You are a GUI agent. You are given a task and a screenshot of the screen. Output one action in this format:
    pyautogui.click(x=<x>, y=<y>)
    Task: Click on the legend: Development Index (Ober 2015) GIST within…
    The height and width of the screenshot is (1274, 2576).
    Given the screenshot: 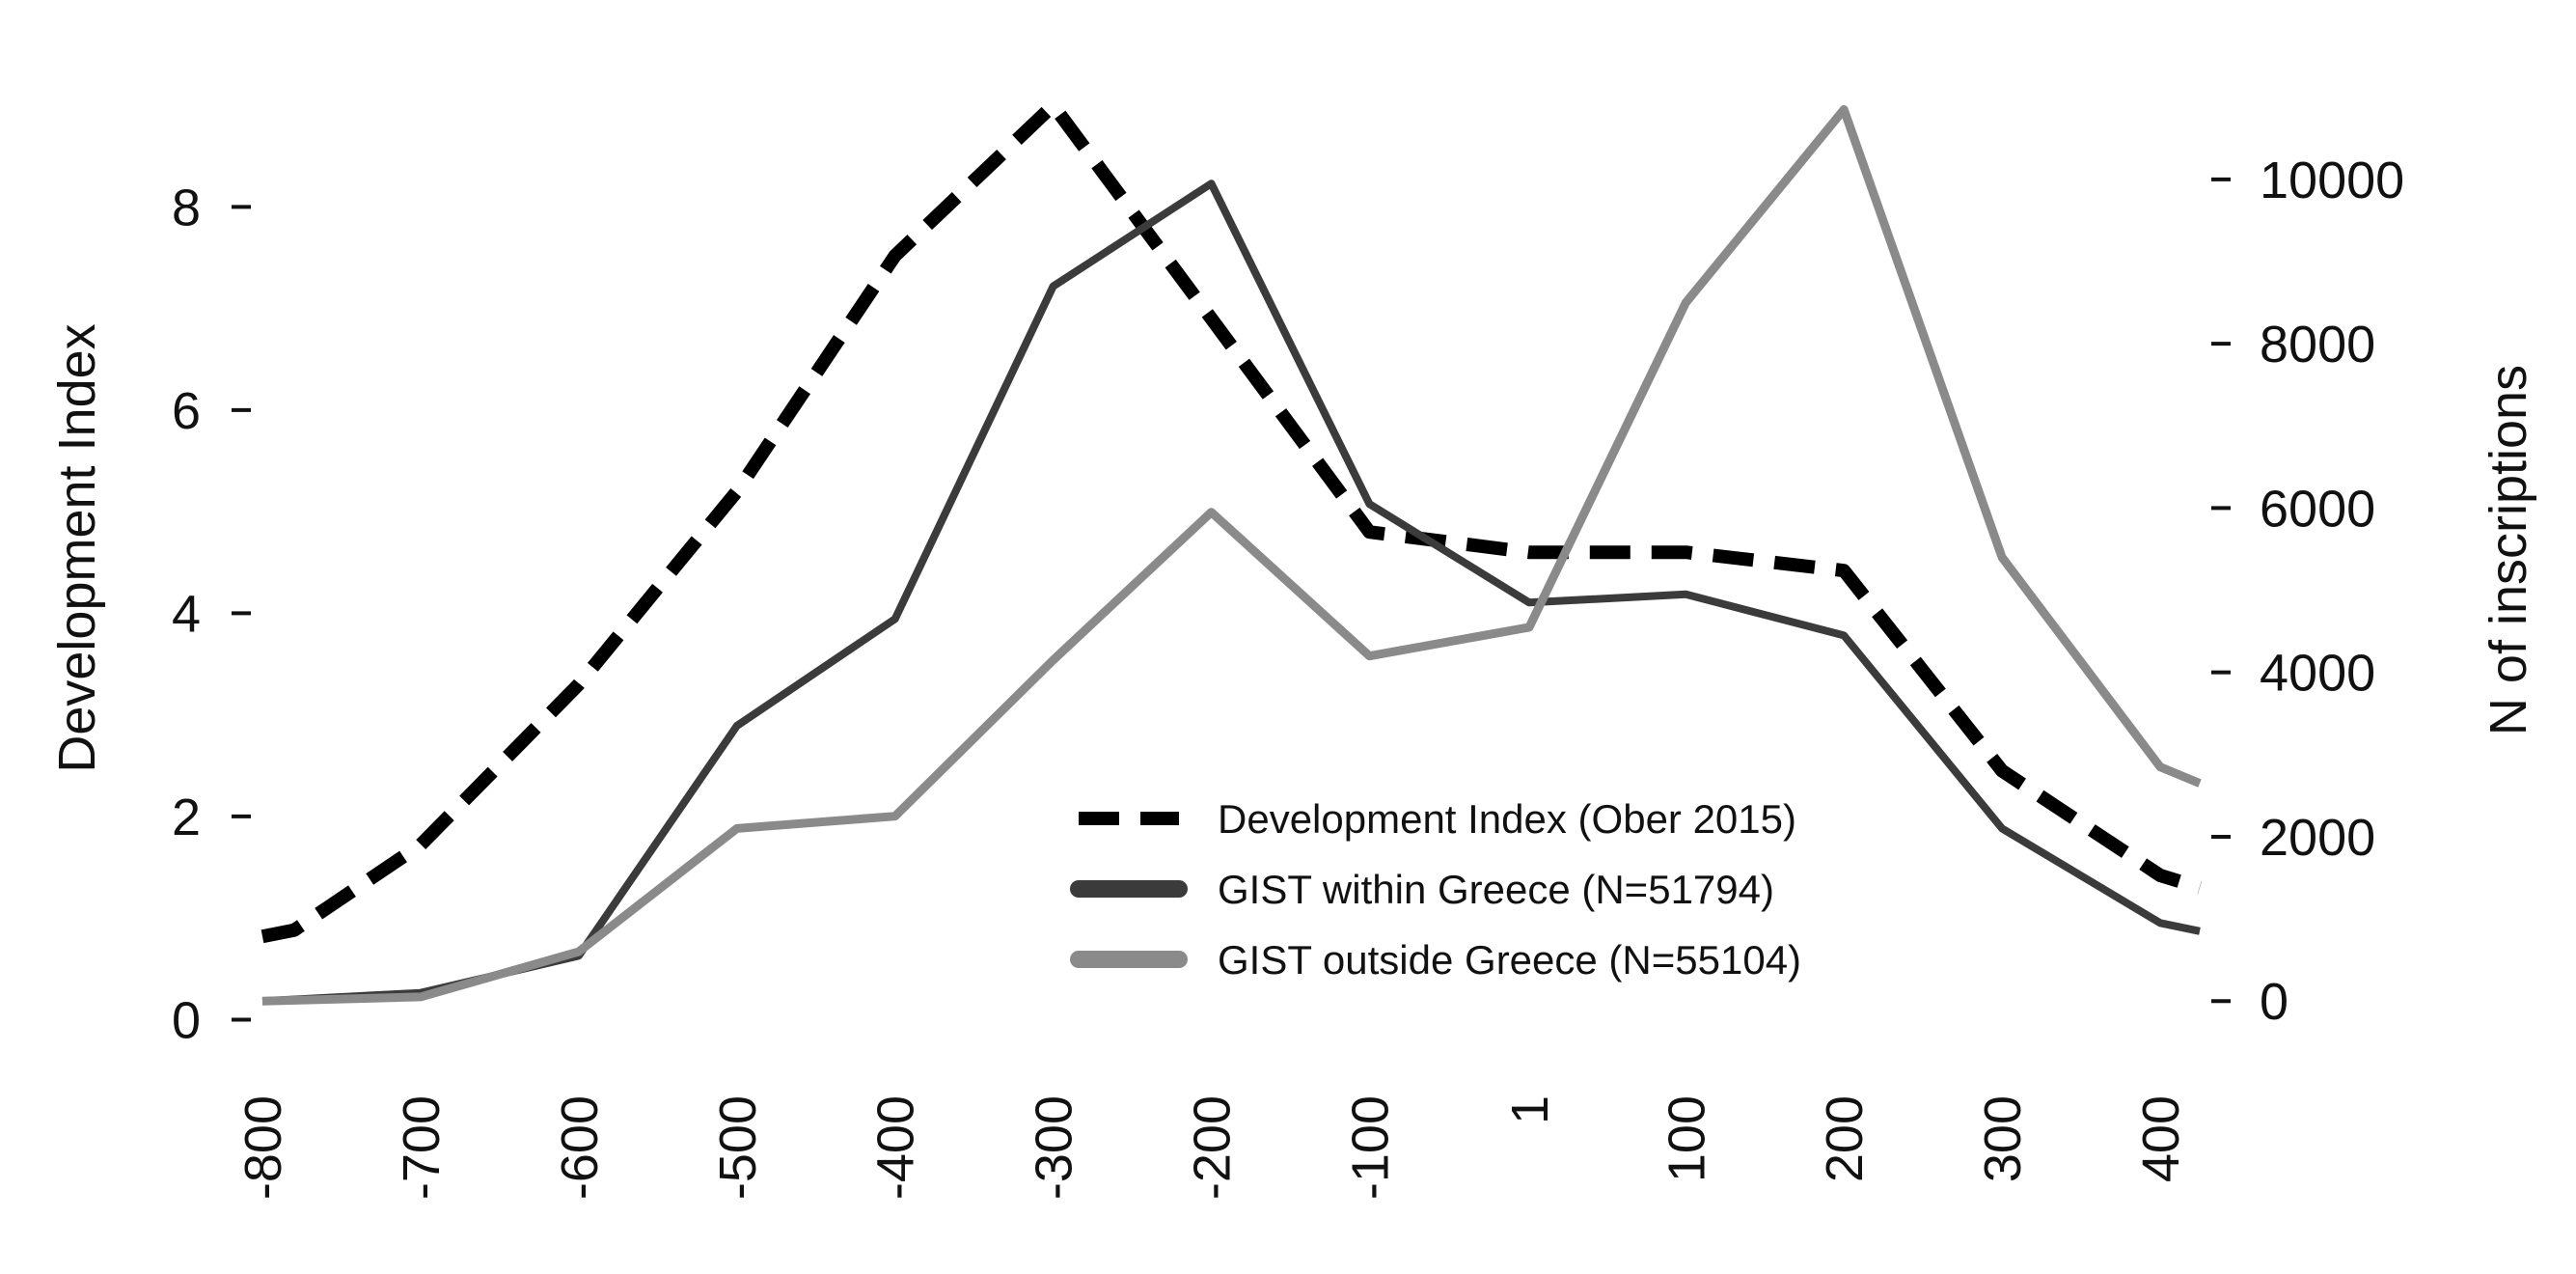 What is the action you would take?
    pyautogui.click(x=1435, y=889)
    